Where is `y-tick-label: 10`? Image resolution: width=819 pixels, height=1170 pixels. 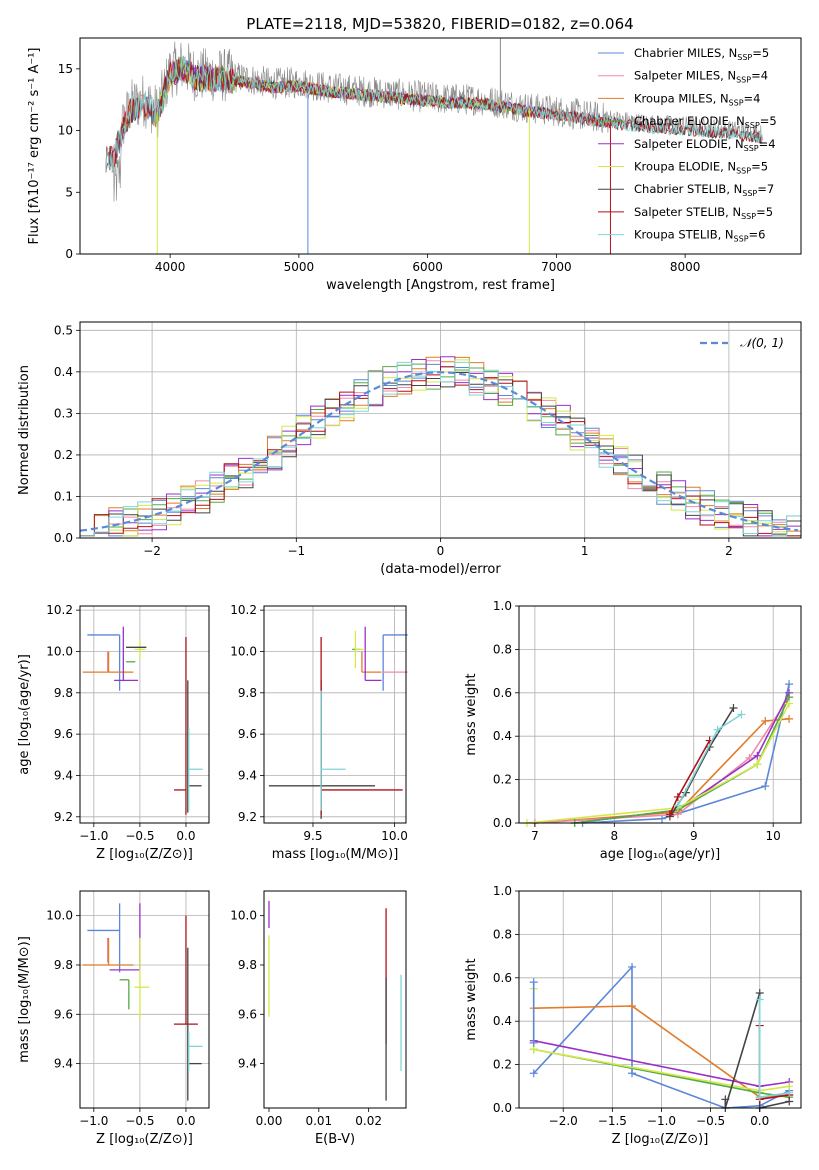
y-tick-label: 10 is located at coordinates (65, 131).